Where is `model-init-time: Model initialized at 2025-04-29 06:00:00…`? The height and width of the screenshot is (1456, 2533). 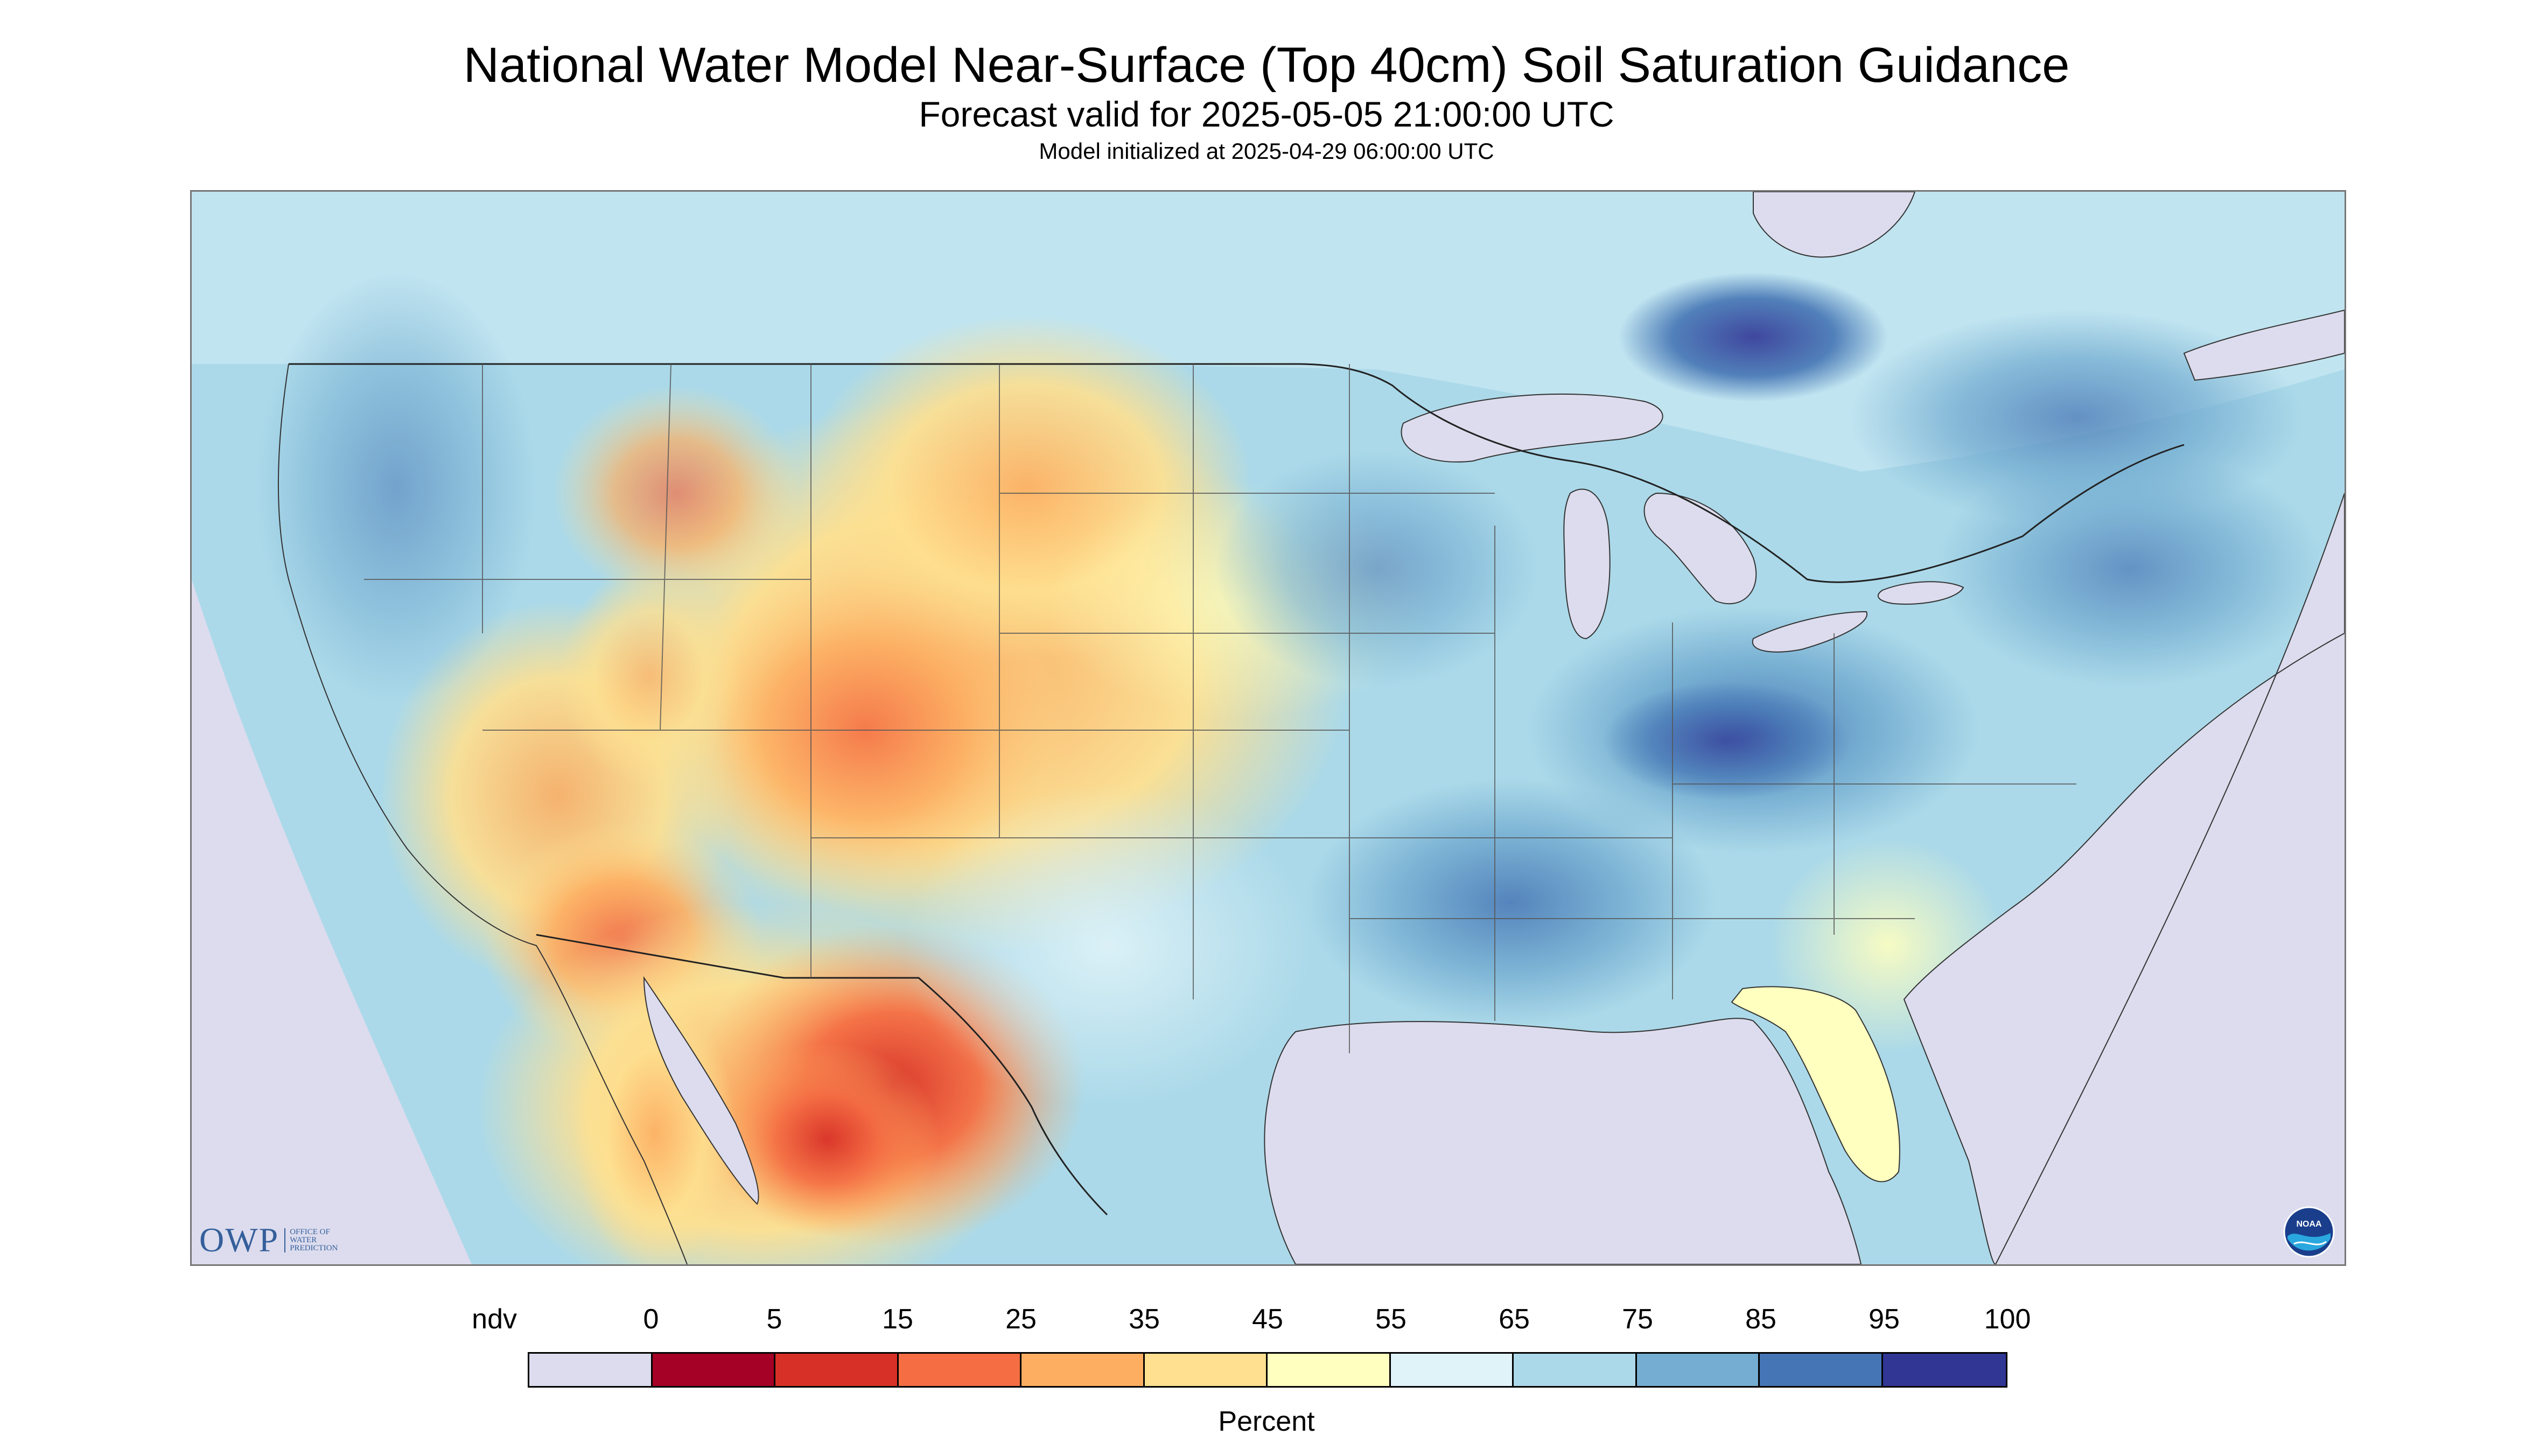
model-init-time: Model initialized at 2025-04-29 06:00:00… is located at coordinates (1266, 151).